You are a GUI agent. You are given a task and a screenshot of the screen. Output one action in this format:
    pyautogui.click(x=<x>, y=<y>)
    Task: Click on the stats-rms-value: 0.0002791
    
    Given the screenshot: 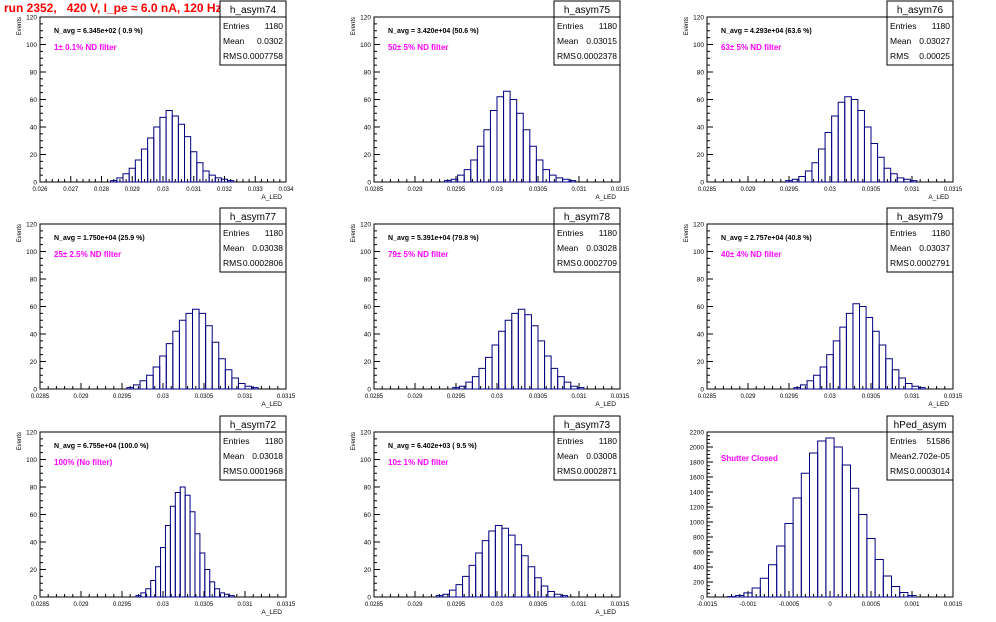 What is the action you would take?
    pyautogui.click(x=930, y=263)
    